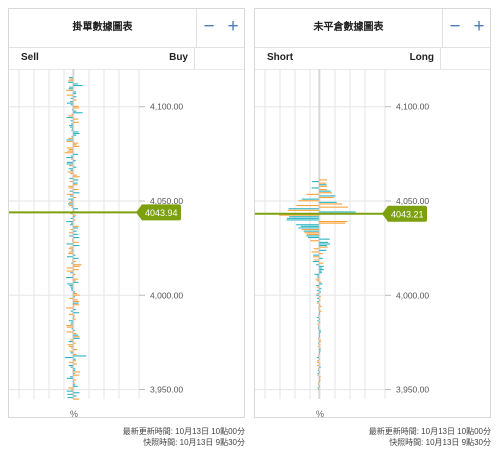  I want to click on panel-header: 掛單數據圖表 − +, so click(126, 28).